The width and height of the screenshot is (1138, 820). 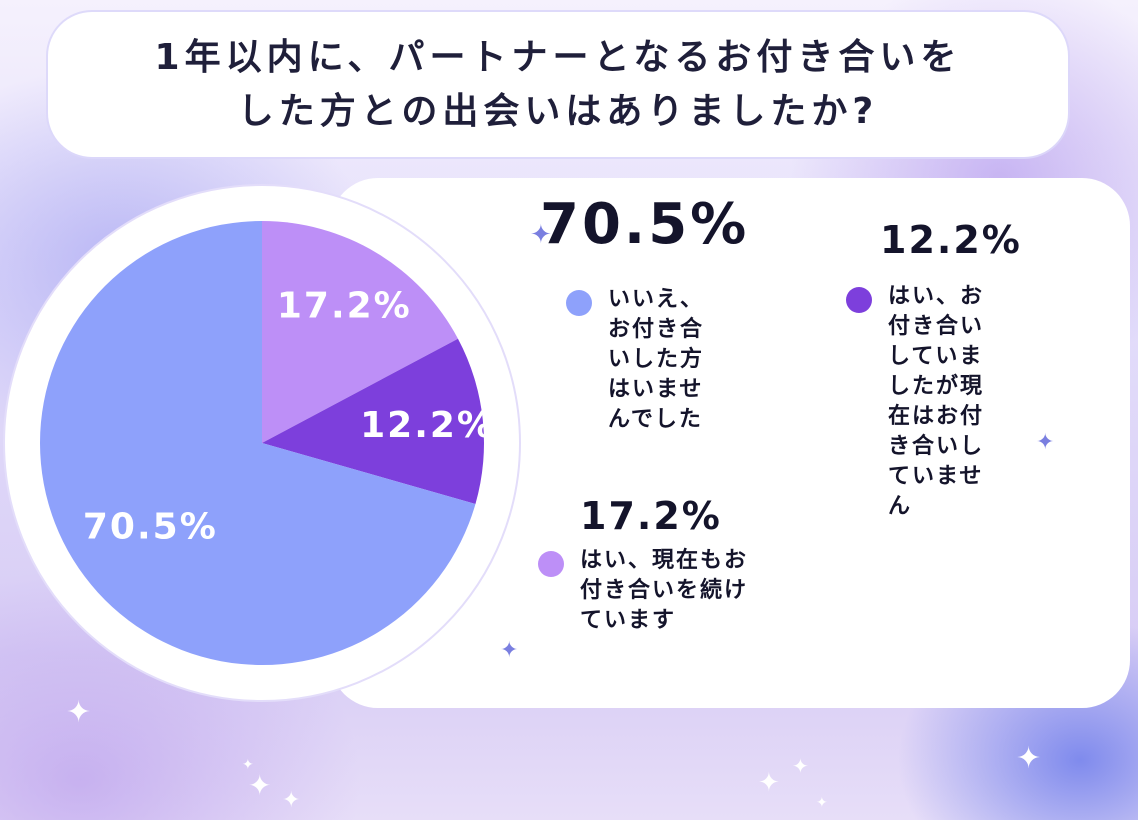 What do you see at coordinates (936, 296) in the screenshot?
I see `legend-label-yes-ended-line: はい、お` at bounding box center [936, 296].